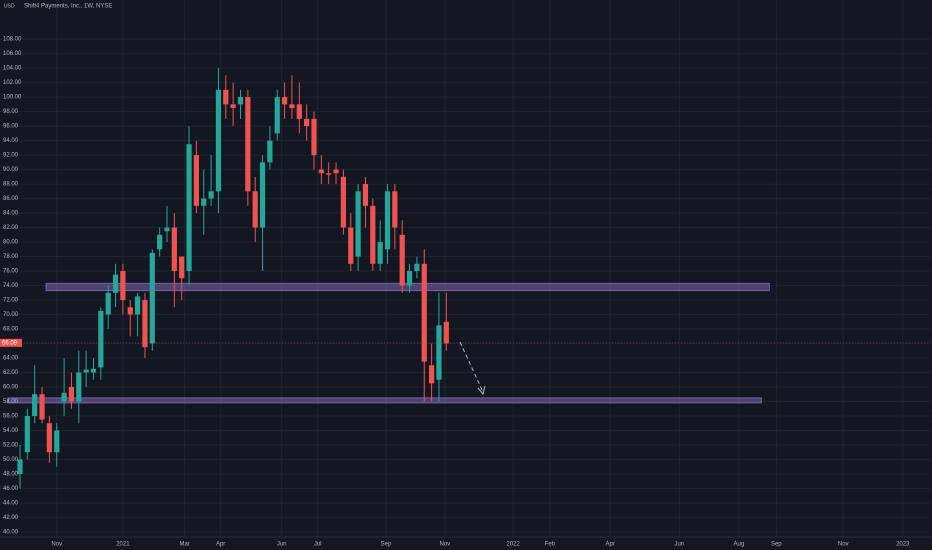 The image size is (932, 550). What do you see at coordinates (11, 330) in the screenshot?
I see `y-tick-label: 68.00` at bounding box center [11, 330].